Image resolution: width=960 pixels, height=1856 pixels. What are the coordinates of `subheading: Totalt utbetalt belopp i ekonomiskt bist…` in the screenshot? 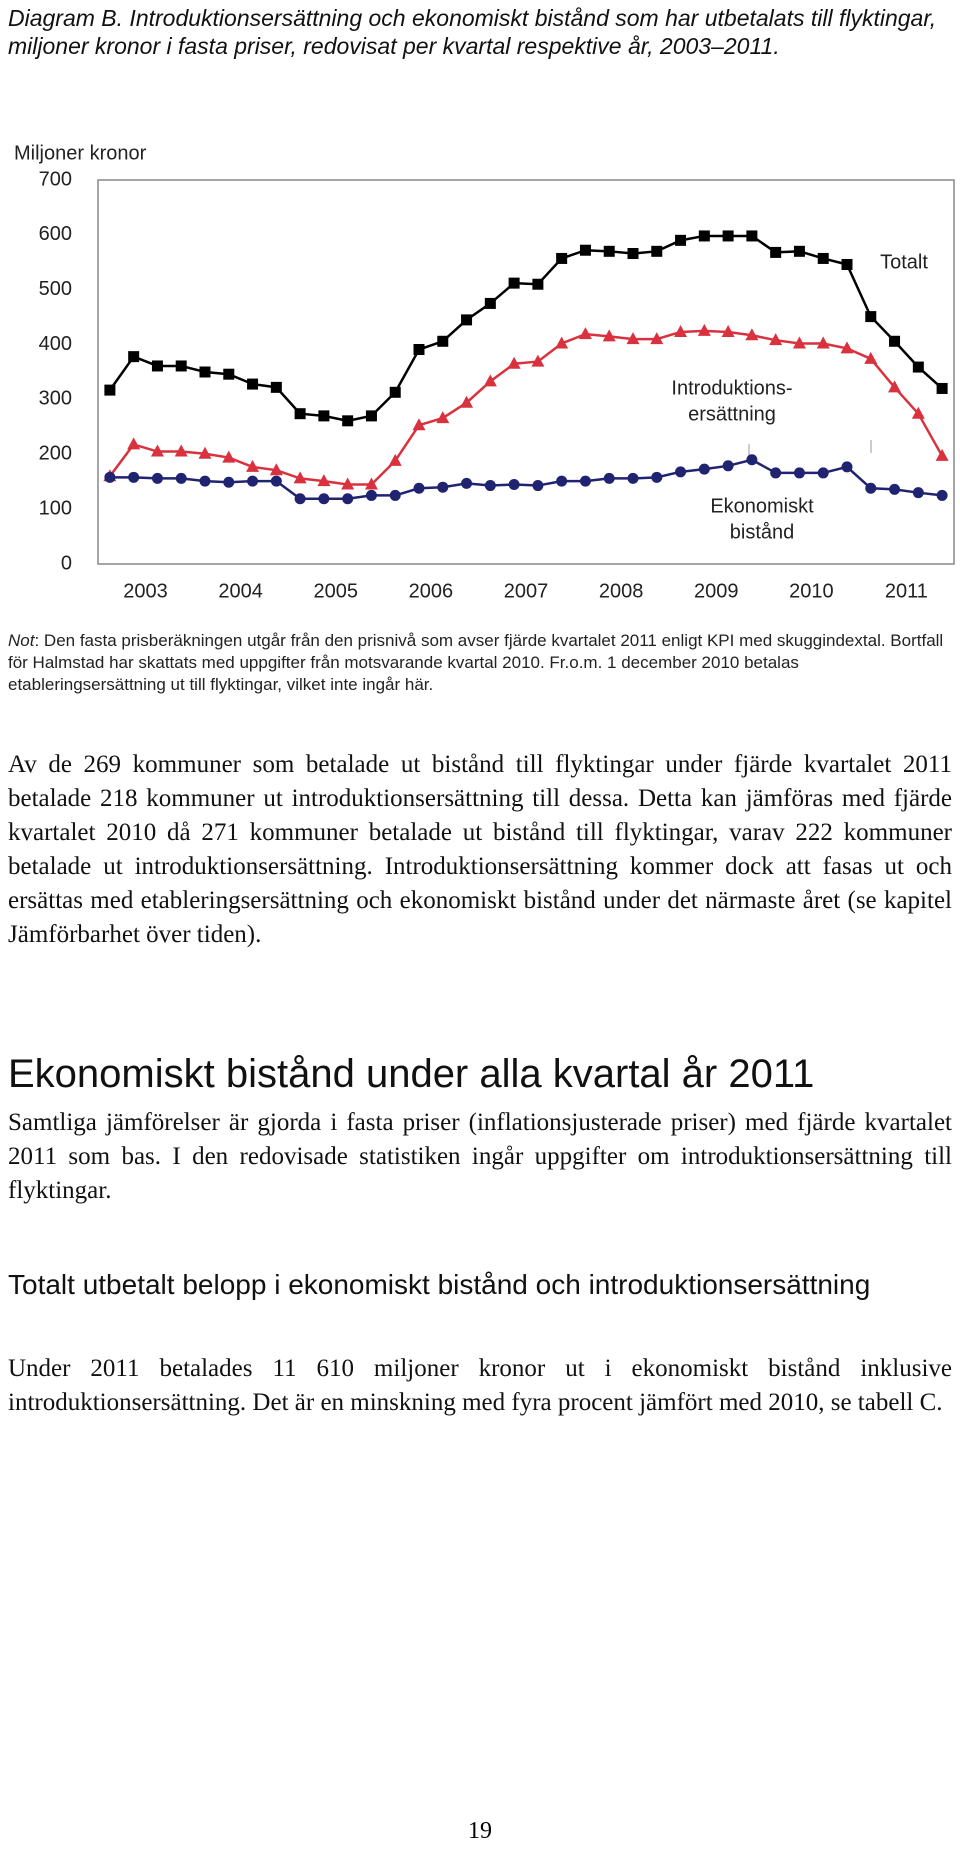 It's located at (439, 1284).